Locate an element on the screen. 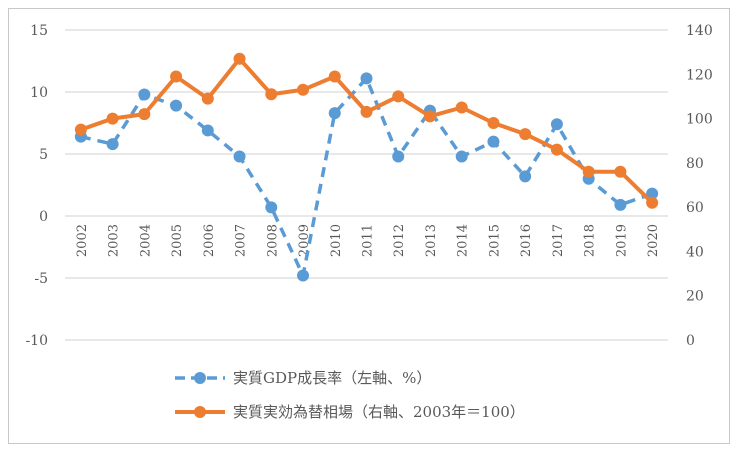 Image resolution: width=739 pixels, height=453 pixels. x-tick-label: 2018 is located at coordinates (590, 240).